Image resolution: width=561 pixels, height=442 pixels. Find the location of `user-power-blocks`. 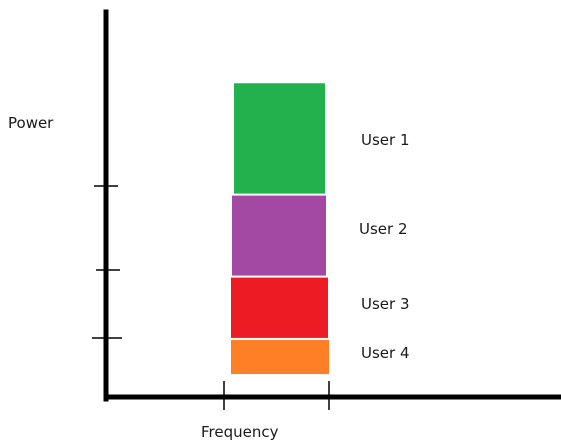

user-power-blocks is located at coordinates (280, 228).